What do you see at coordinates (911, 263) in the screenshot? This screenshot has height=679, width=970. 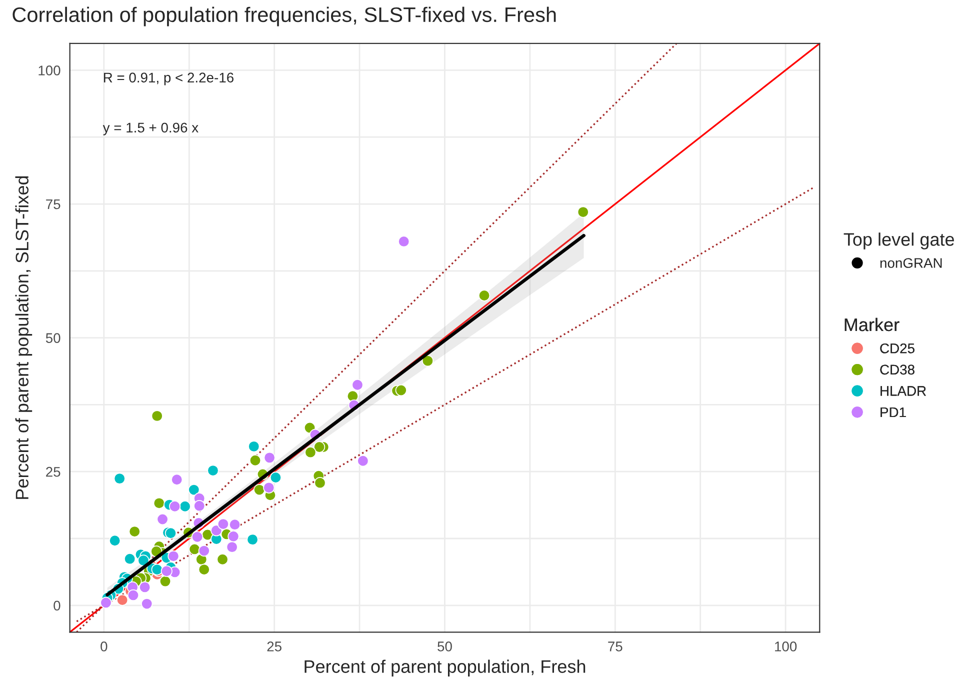 I see `legend-label: nonGRAN` at bounding box center [911, 263].